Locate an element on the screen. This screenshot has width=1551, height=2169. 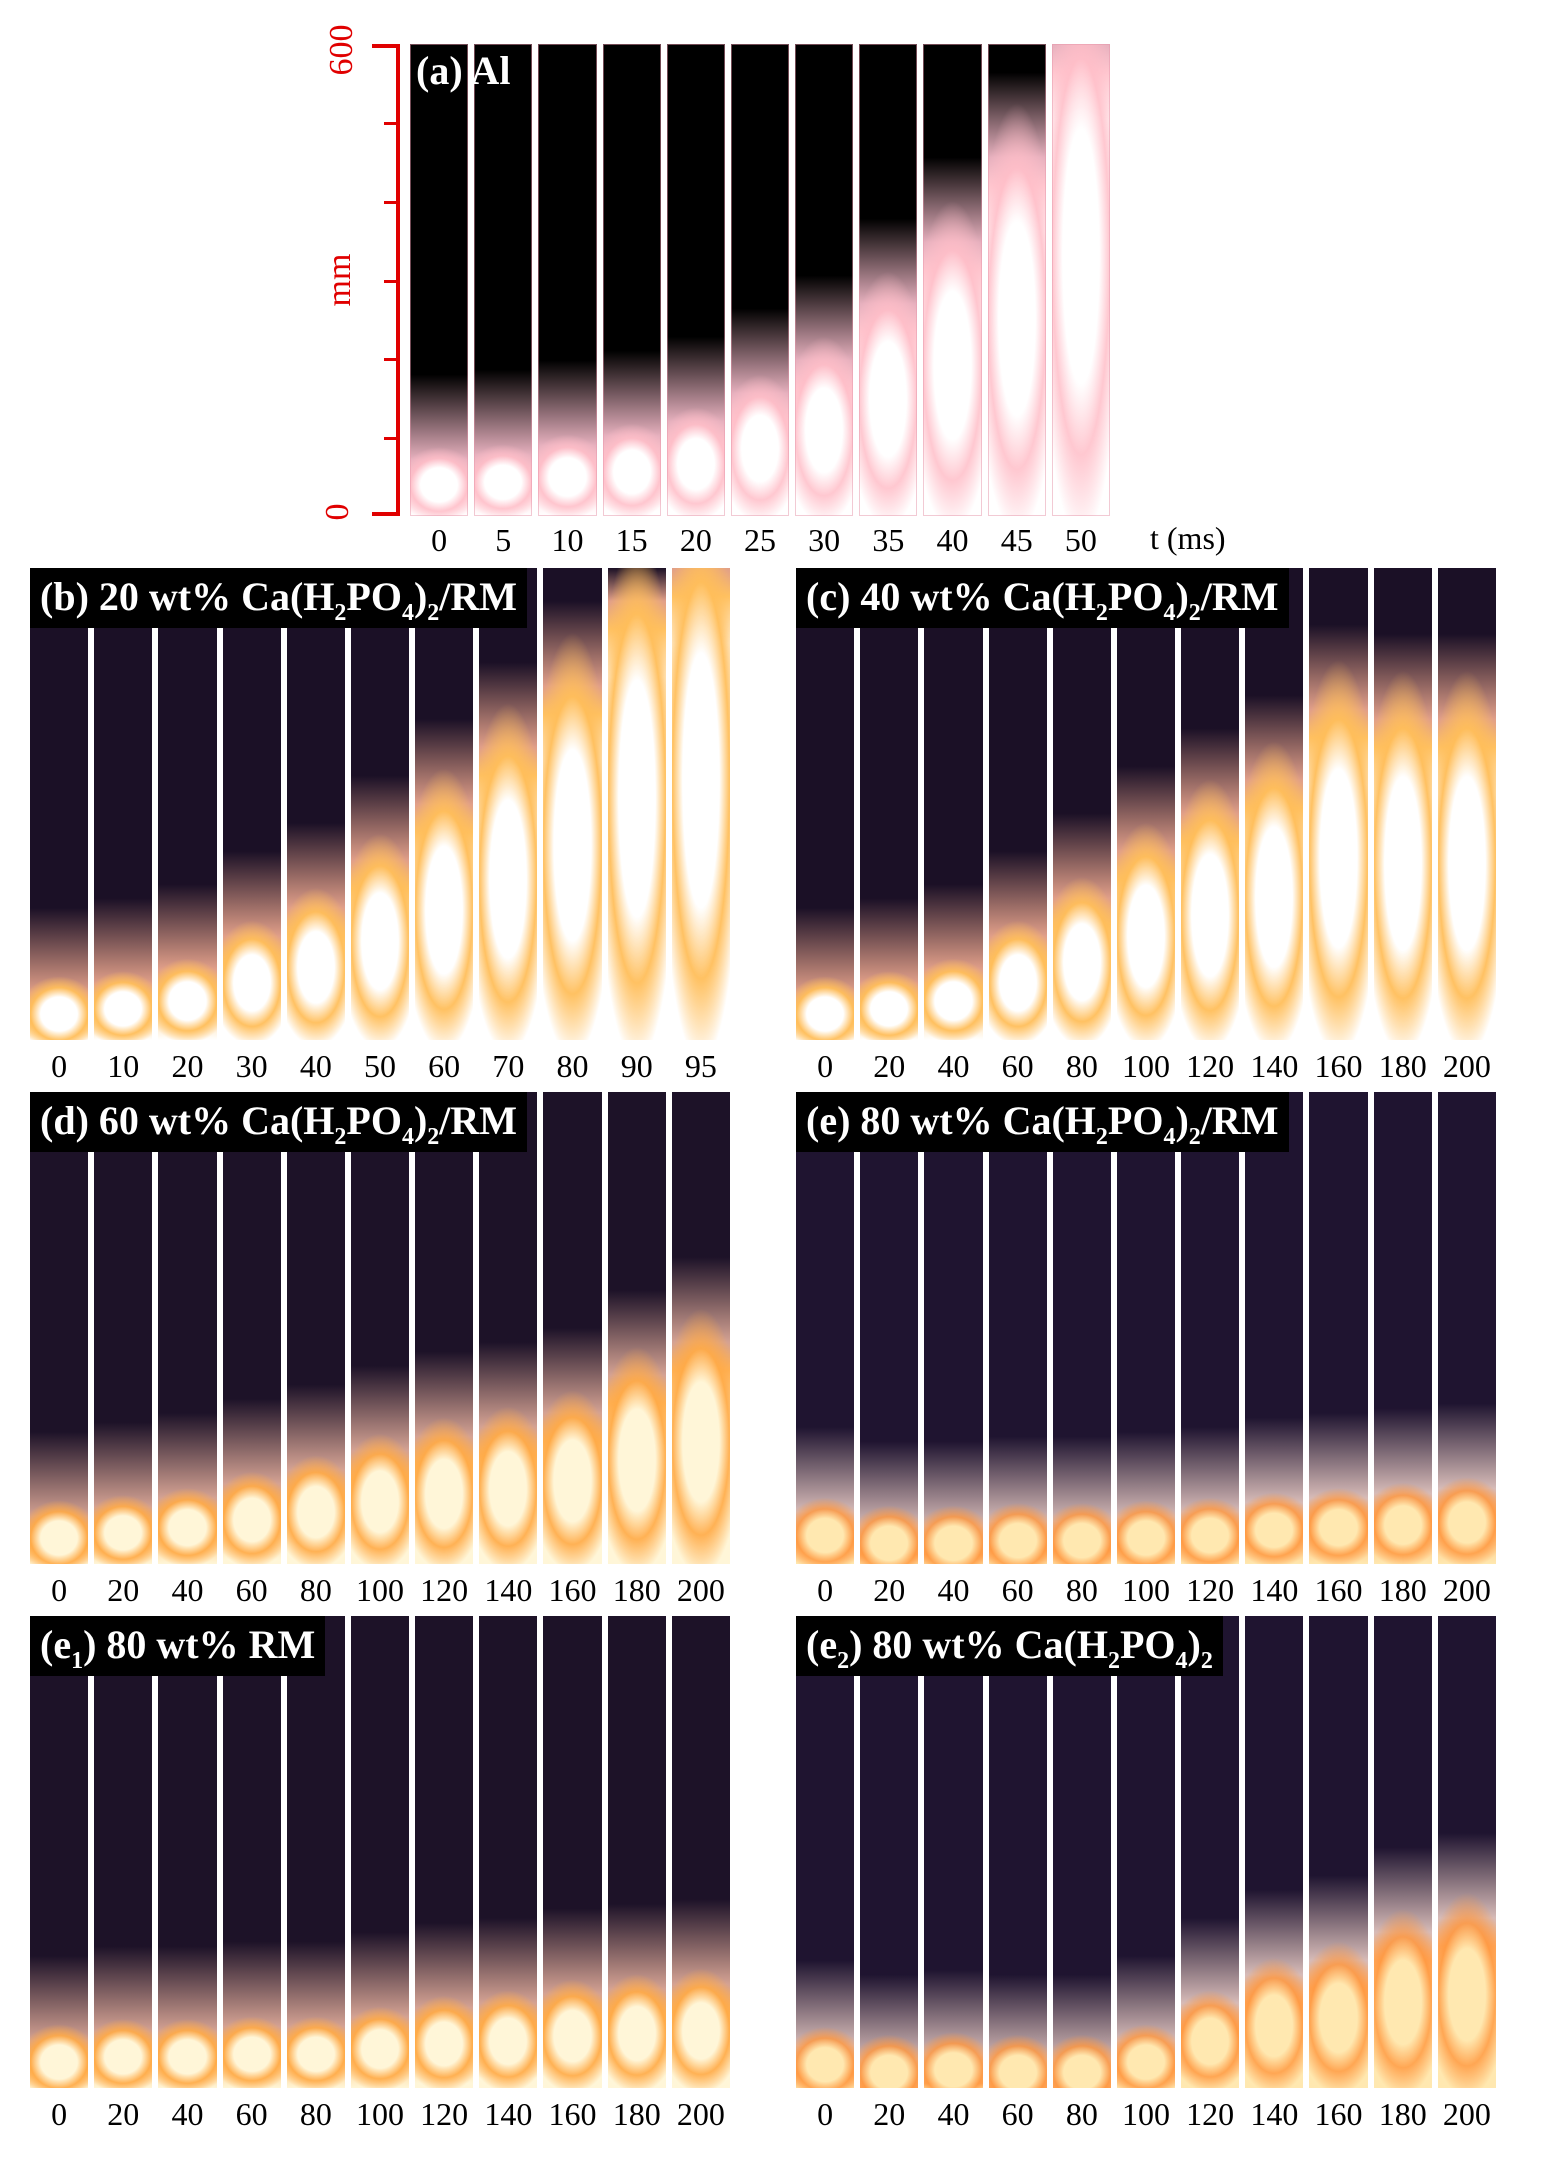
panel-e1: (e1) 80 wt% RM is located at coordinates (380, 1852).